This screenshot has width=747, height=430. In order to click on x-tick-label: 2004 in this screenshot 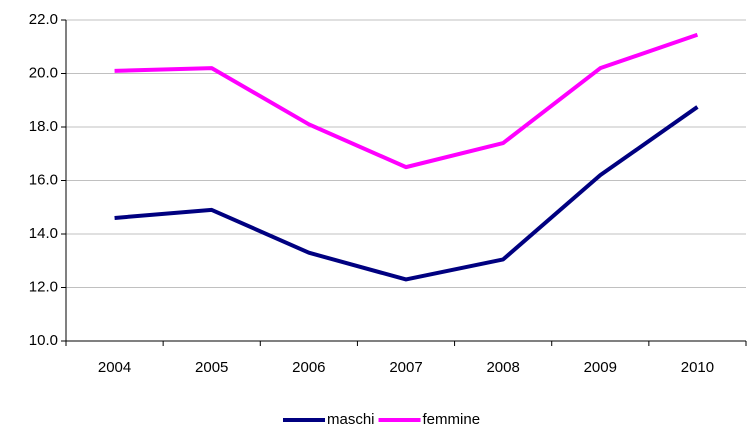, I will do `click(114, 367)`.